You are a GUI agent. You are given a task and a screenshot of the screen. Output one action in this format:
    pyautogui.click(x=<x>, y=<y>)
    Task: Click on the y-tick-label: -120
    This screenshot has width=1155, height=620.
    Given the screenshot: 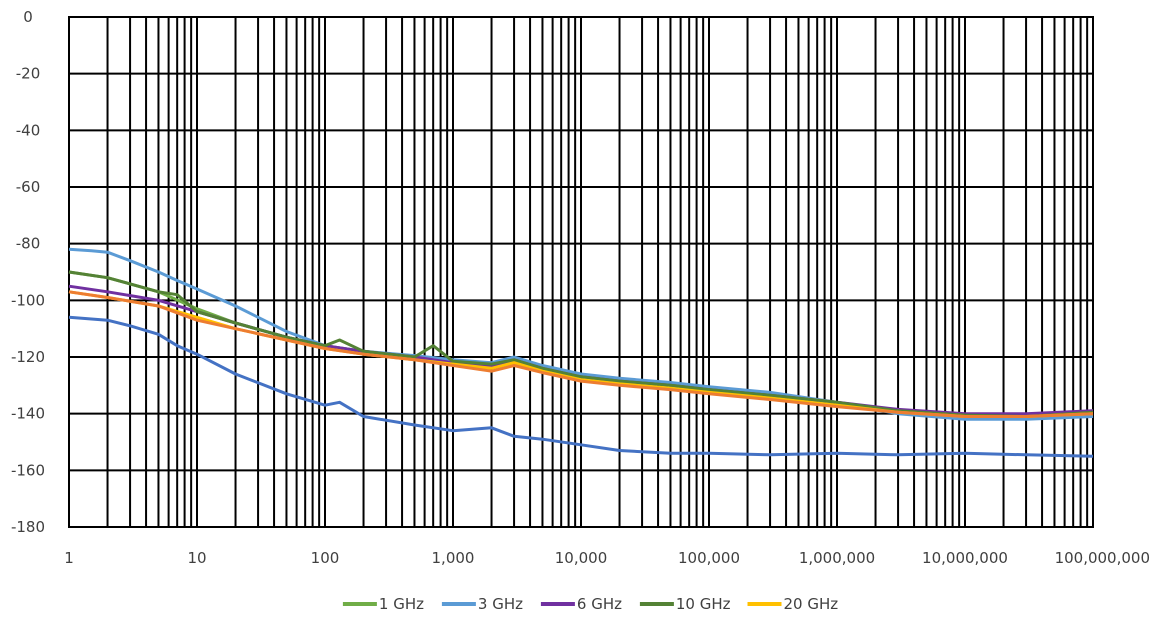 What is the action you would take?
    pyautogui.click(x=28, y=357)
    